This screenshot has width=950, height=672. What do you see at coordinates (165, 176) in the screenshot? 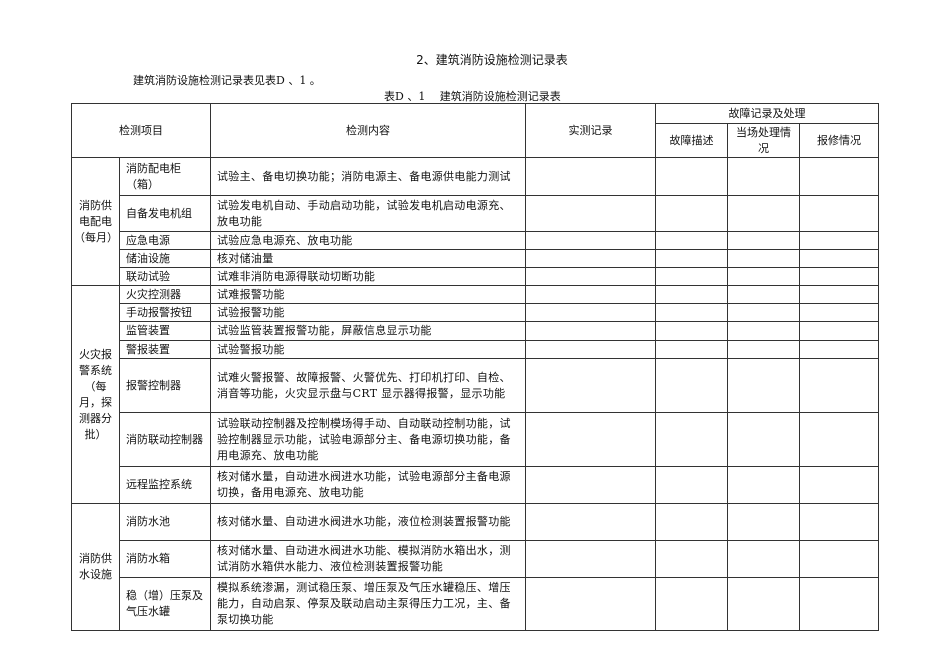
I see `item-name: 消防配电柜（箱）` at bounding box center [165, 176].